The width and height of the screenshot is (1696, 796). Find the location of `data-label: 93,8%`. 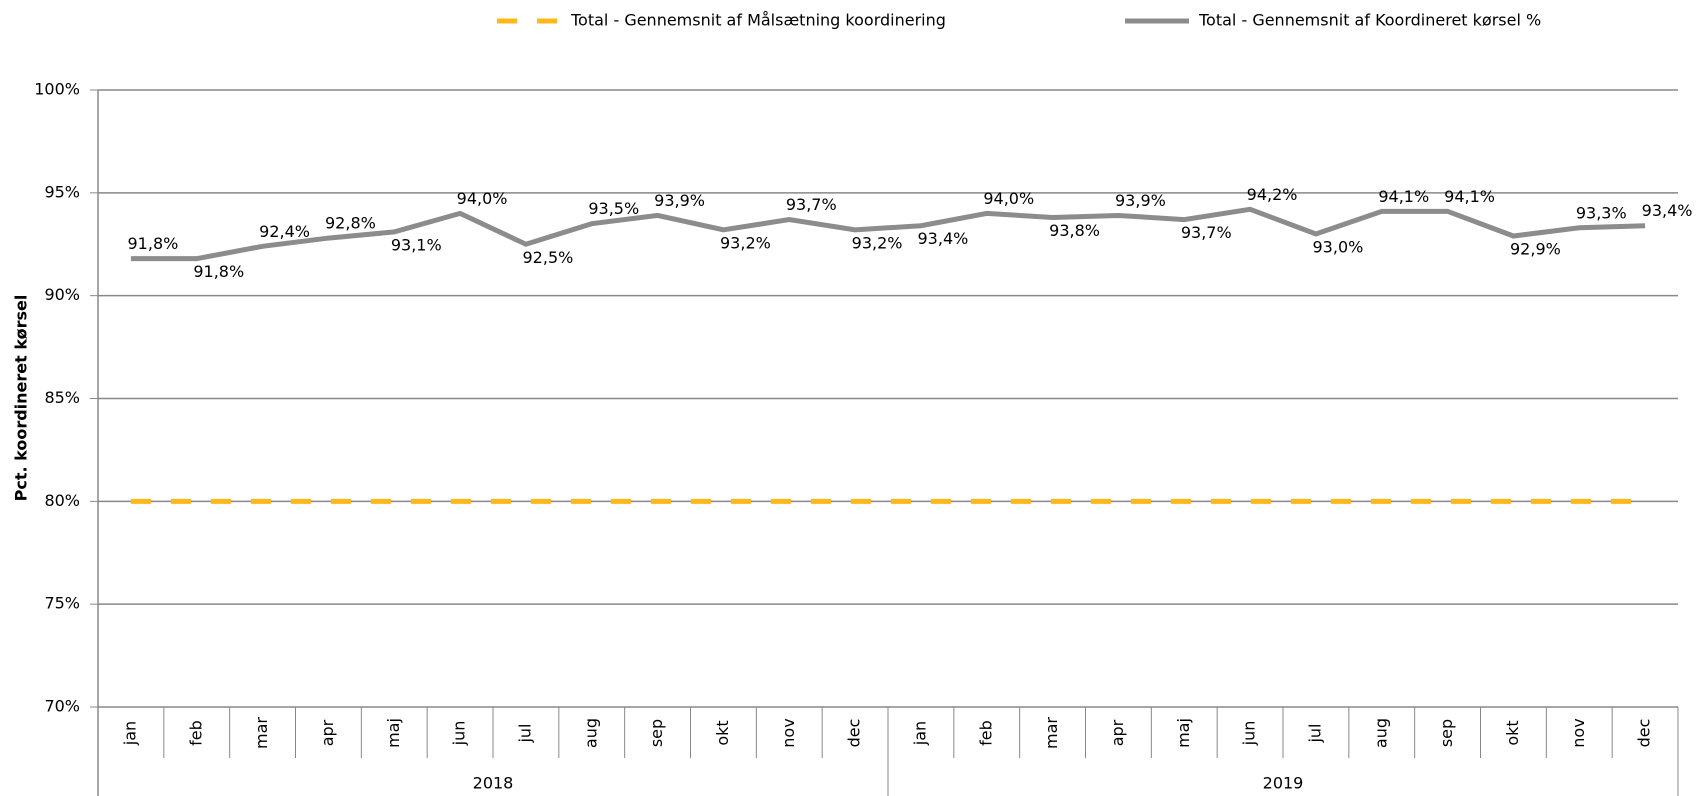

data-label: 93,8% is located at coordinates (1074, 230).